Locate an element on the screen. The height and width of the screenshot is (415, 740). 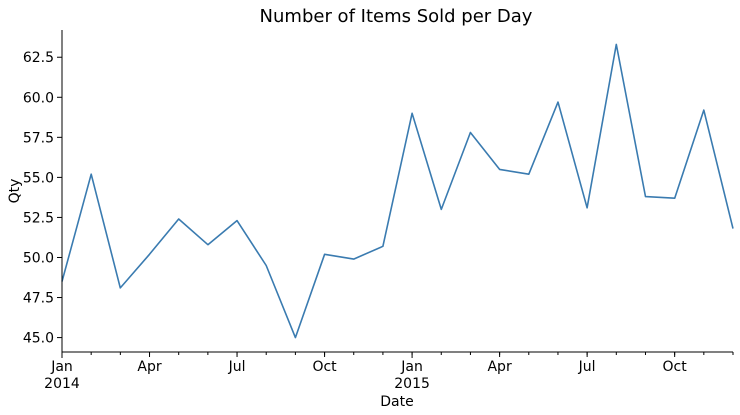
y-ticks: 45.0 47.5 50.0 52.5 55.0 57.5 60.0 62.5 is located at coordinates (42, 198).